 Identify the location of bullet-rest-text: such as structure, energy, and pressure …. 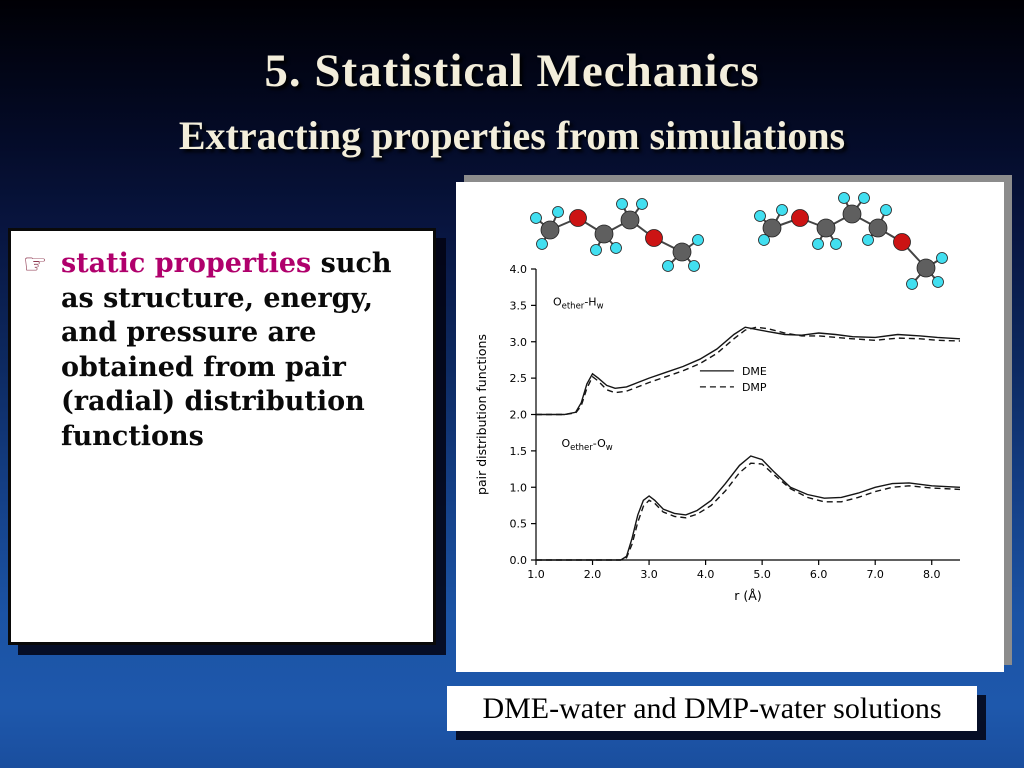
(226, 350).